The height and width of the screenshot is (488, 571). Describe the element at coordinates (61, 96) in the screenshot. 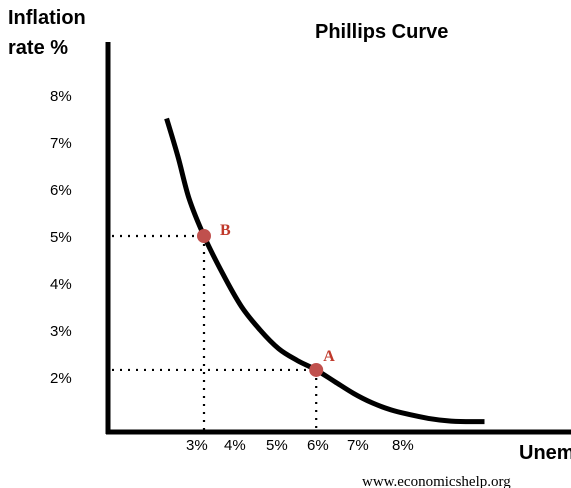

I see `y-tick-label: 8%` at that location.